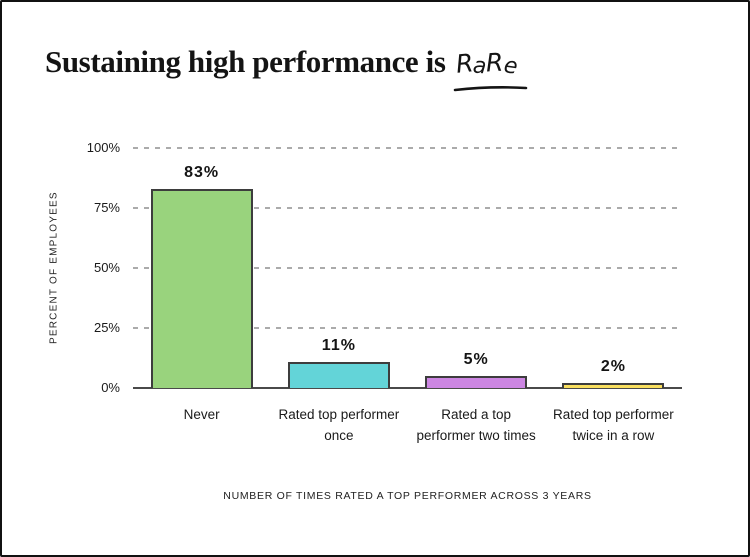  What do you see at coordinates (490, 89) in the screenshot?
I see `hand-underline` at bounding box center [490, 89].